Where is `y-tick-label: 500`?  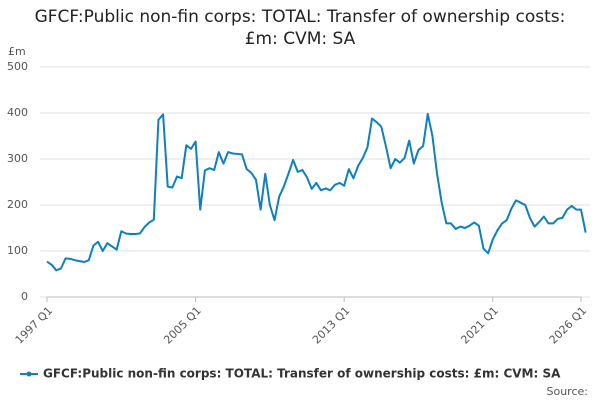 y-tick-label: 500 is located at coordinates (17, 66).